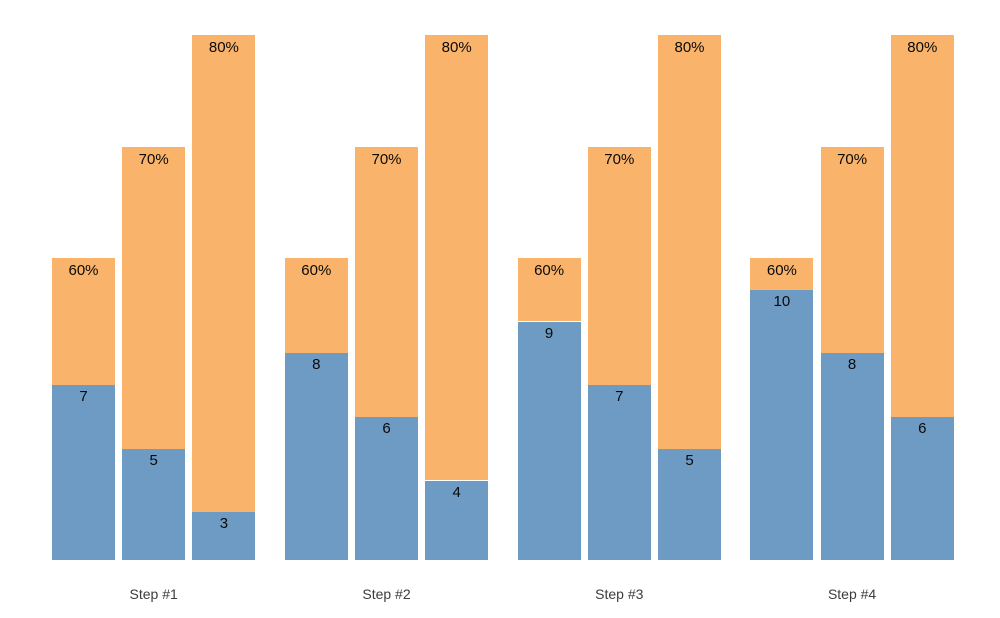 This screenshot has height=618, width=1000. What do you see at coordinates (456, 492) in the screenshot?
I see `bar-g2-c3-value-label: 4` at bounding box center [456, 492].